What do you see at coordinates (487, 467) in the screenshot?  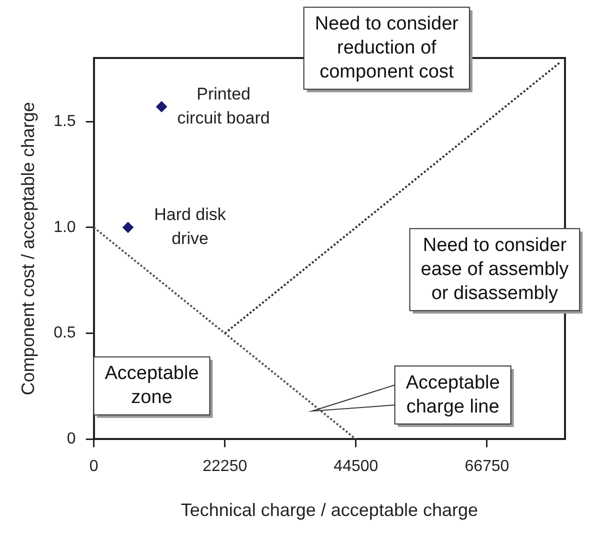 I see `x-tick-label: 66750` at bounding box center [487, 467].